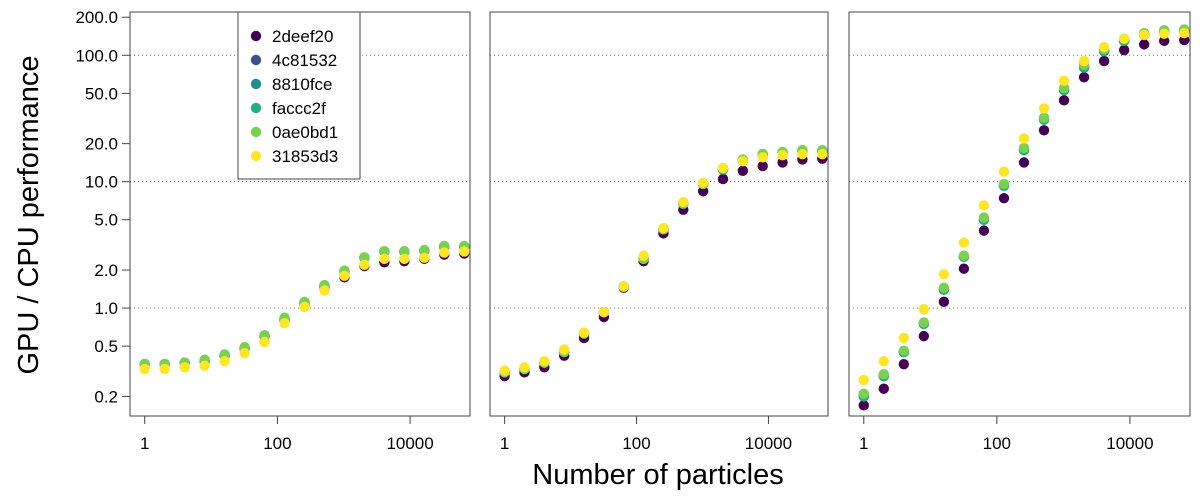  Describe the element at coordinates (106, 308) in the screenshot. I see `y-tick-label: 1.0` at that location.